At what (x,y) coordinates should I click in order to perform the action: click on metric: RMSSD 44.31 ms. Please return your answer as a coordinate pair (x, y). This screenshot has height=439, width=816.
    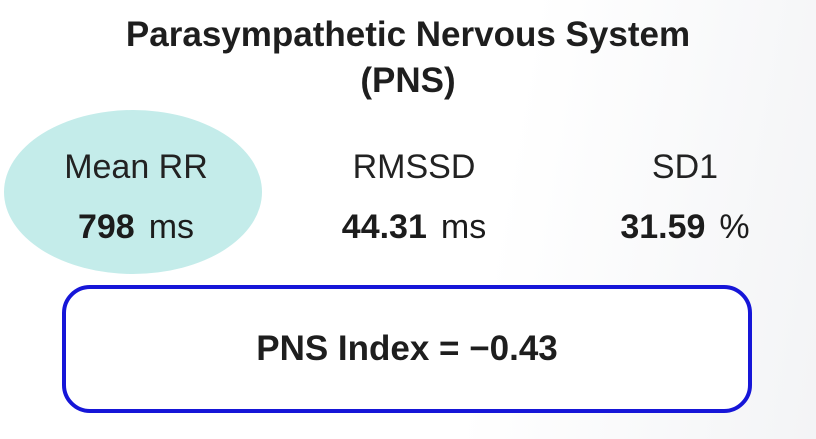
    Looking at the image, I should click on (414, 197).